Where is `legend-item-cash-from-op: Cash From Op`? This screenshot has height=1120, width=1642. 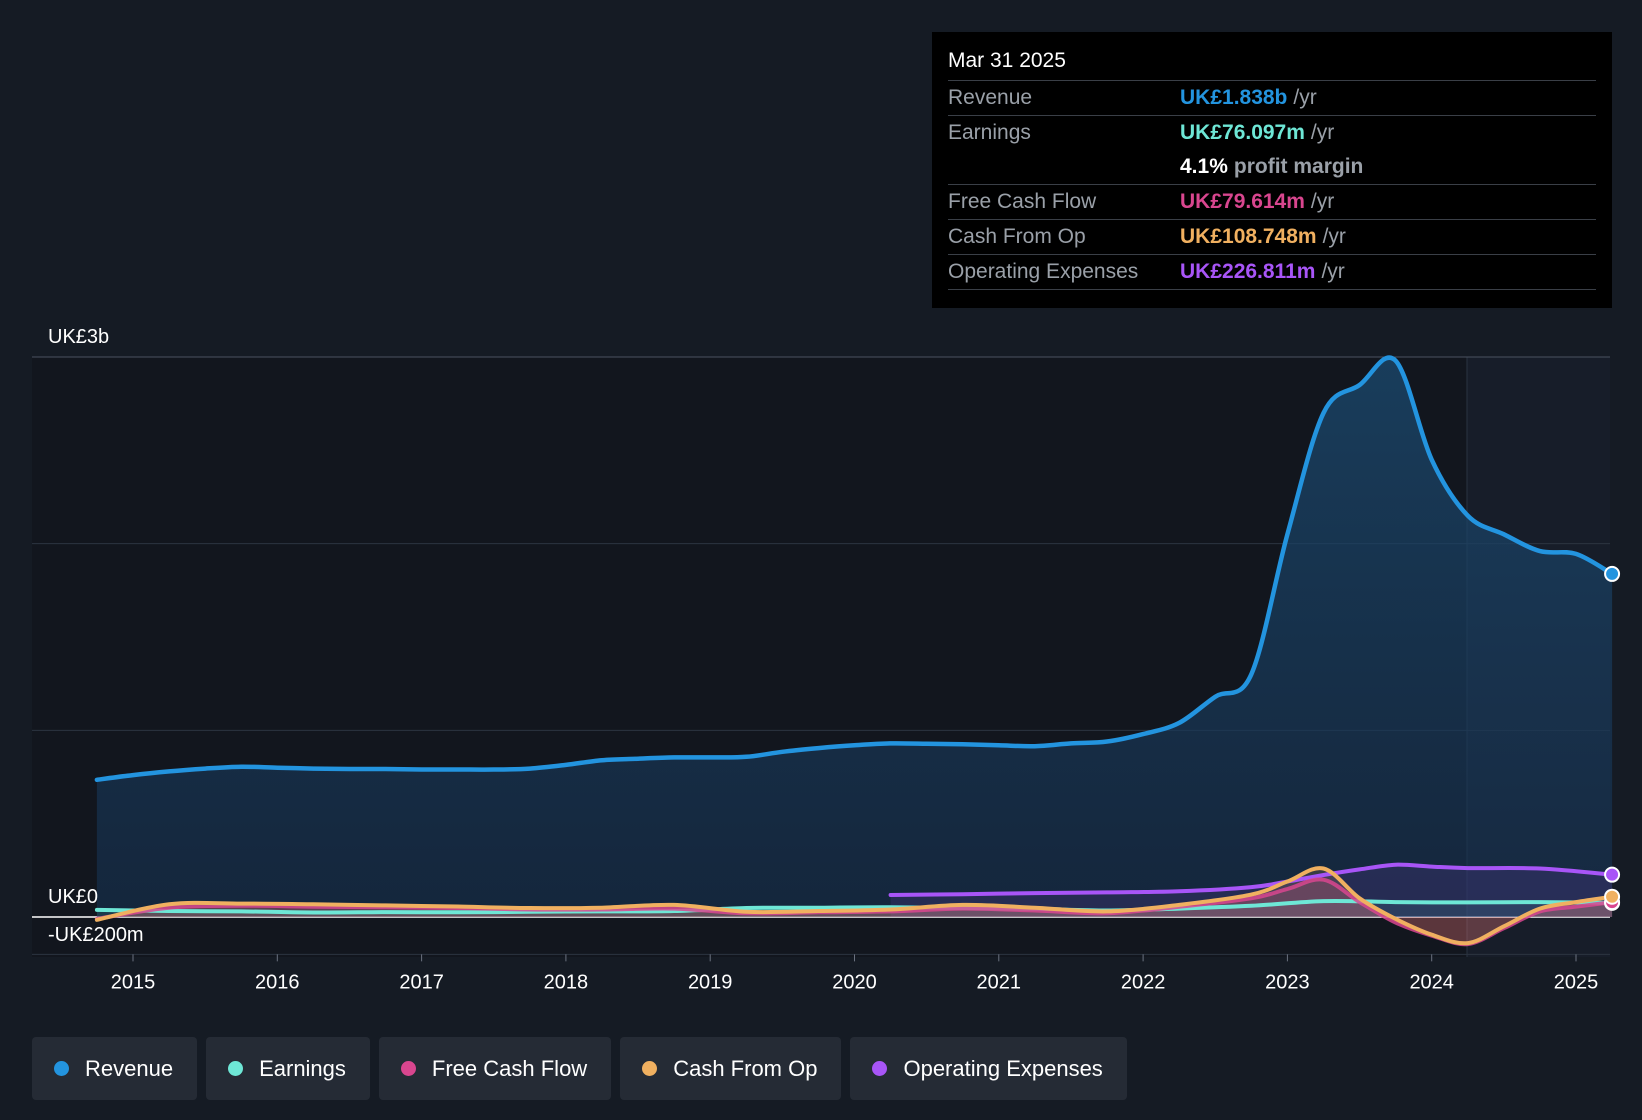
legend-item-cash-from-op: Cash From Op is located at coordinates (731, 1068).